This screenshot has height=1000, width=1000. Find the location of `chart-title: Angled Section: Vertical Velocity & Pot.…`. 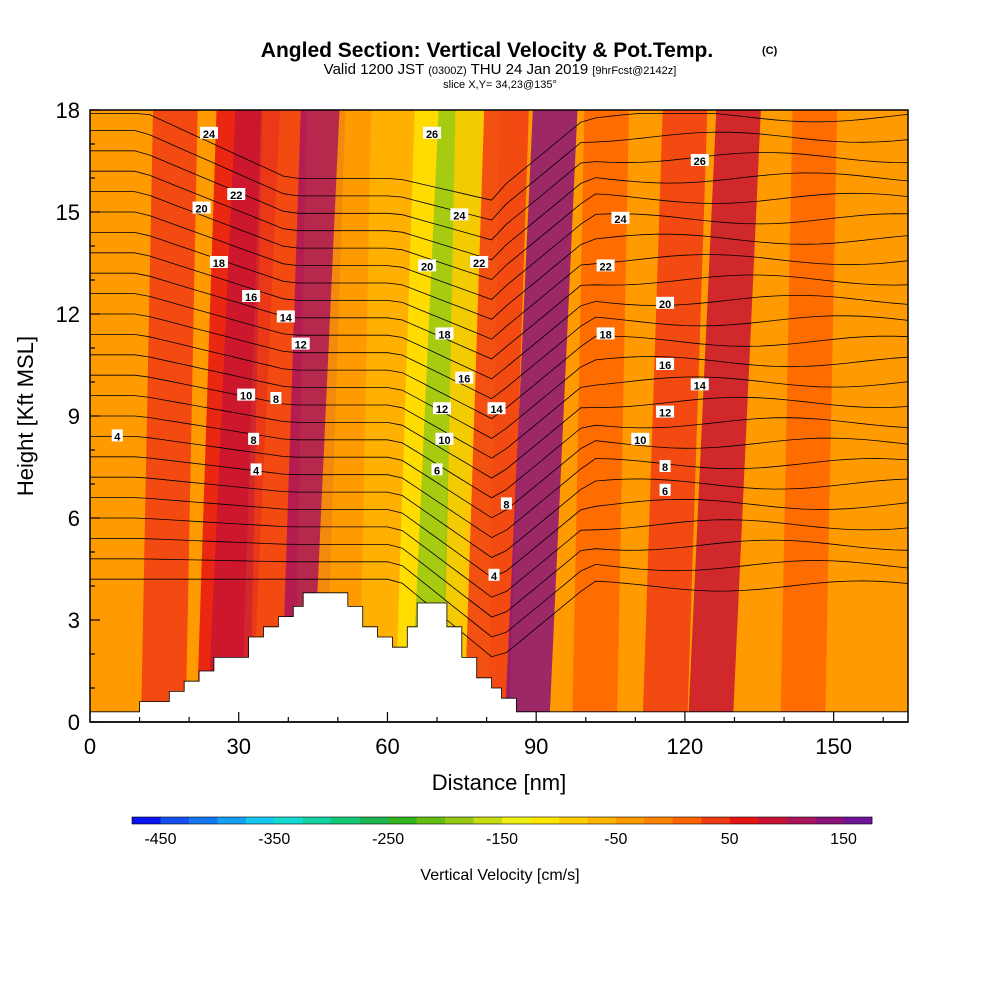

chart-title: Angled Section: Vertical Velocity & Pot.… is located at coordinates (487, 50).